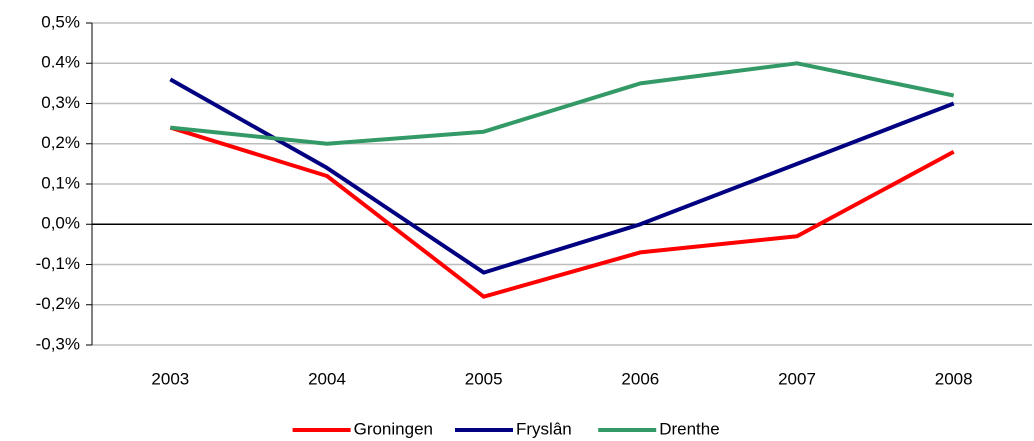  I want to click on y-tick-label: -0,3%, so click(58, 343).